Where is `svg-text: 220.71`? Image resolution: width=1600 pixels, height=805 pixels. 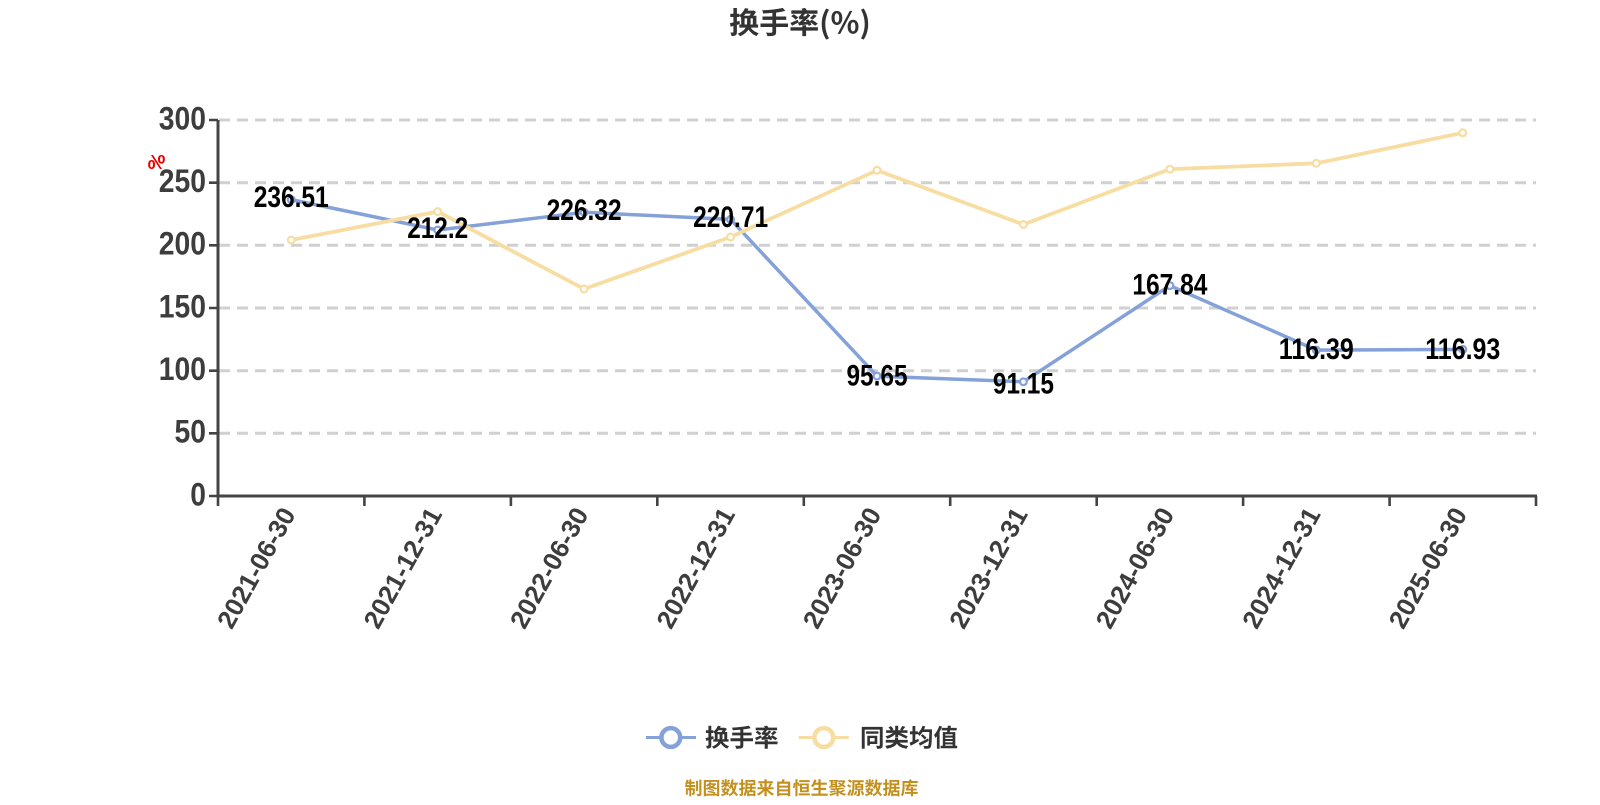 svg-text: 220.71 is located at coordinates (730, 217).